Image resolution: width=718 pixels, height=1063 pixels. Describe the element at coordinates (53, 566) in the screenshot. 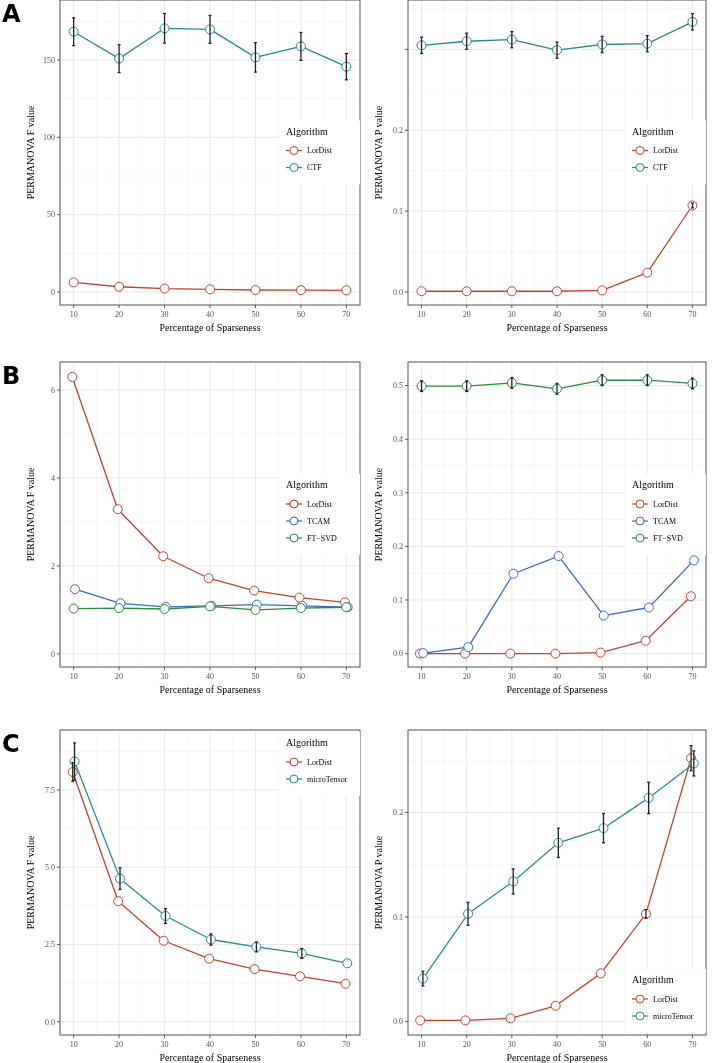

I see `y-tick-label: 2` at that location.